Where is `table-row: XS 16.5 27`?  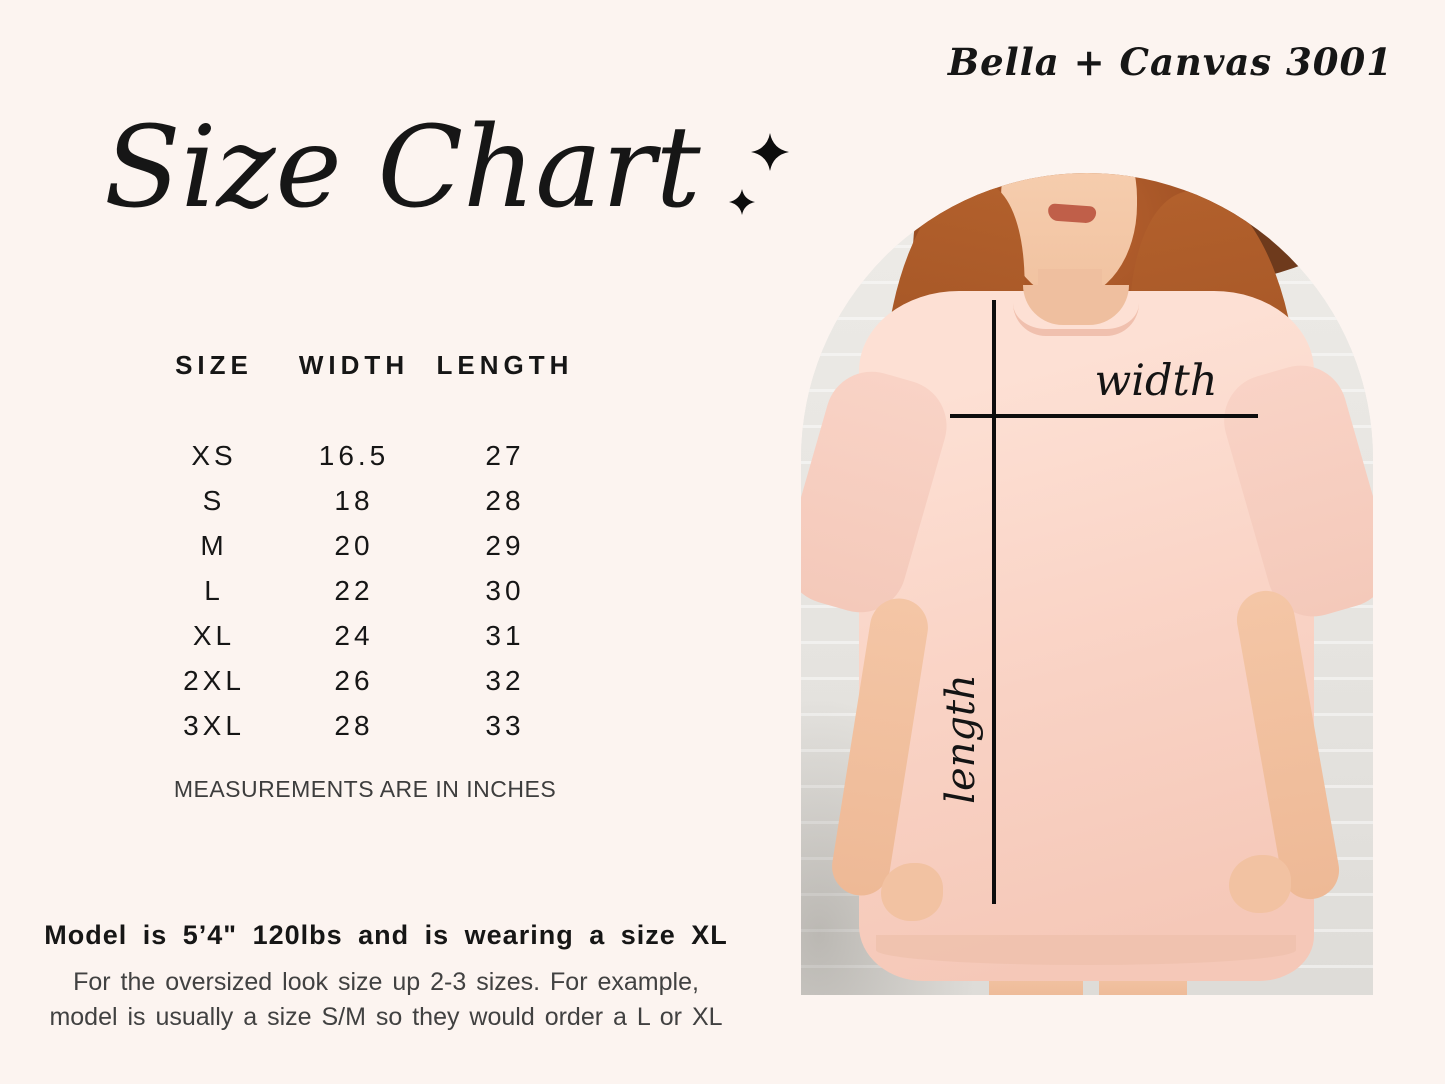 table-row: XS 16.5 27 is located at coordinates (365, 455).